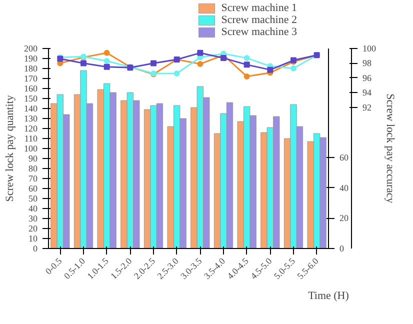 Image resolution: width=413 pixels, height=324 pixels. I want to click on y2-tick-label: 94, so click(367, 93).